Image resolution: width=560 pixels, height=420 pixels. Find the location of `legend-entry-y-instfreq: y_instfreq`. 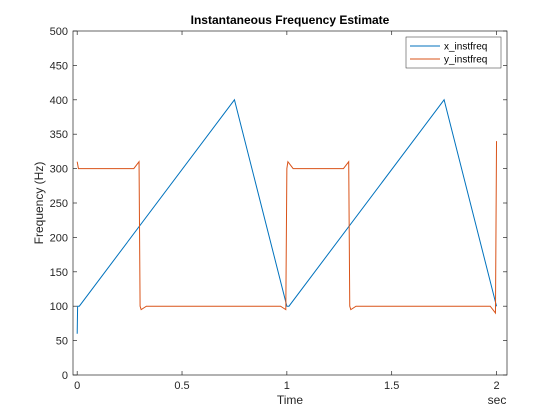

legend-entry-y-instfreq: y_instfreq is located at coordinates (465, 60).